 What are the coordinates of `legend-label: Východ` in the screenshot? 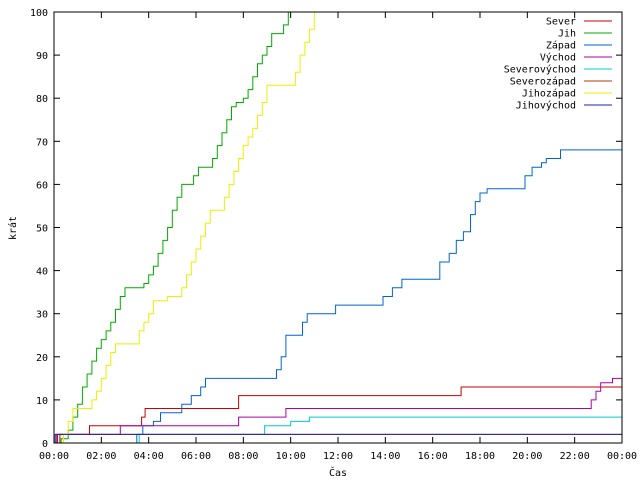 It's located at (558, 58).